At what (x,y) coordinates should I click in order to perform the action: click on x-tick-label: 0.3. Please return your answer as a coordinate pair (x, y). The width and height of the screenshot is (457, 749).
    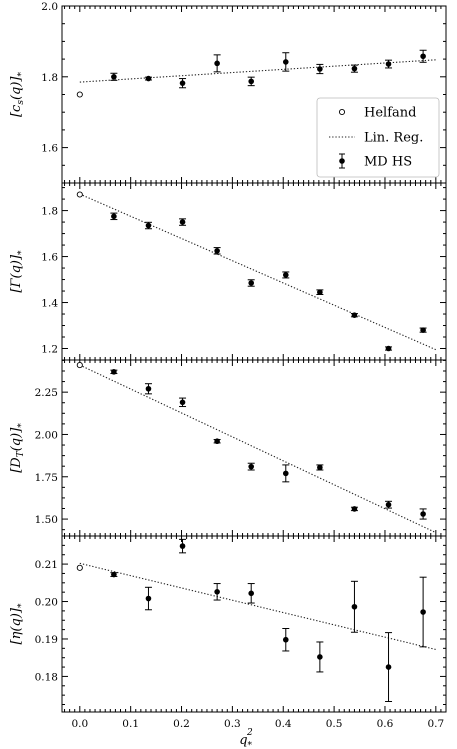
    Looking at the image, I should click on (232, 724).